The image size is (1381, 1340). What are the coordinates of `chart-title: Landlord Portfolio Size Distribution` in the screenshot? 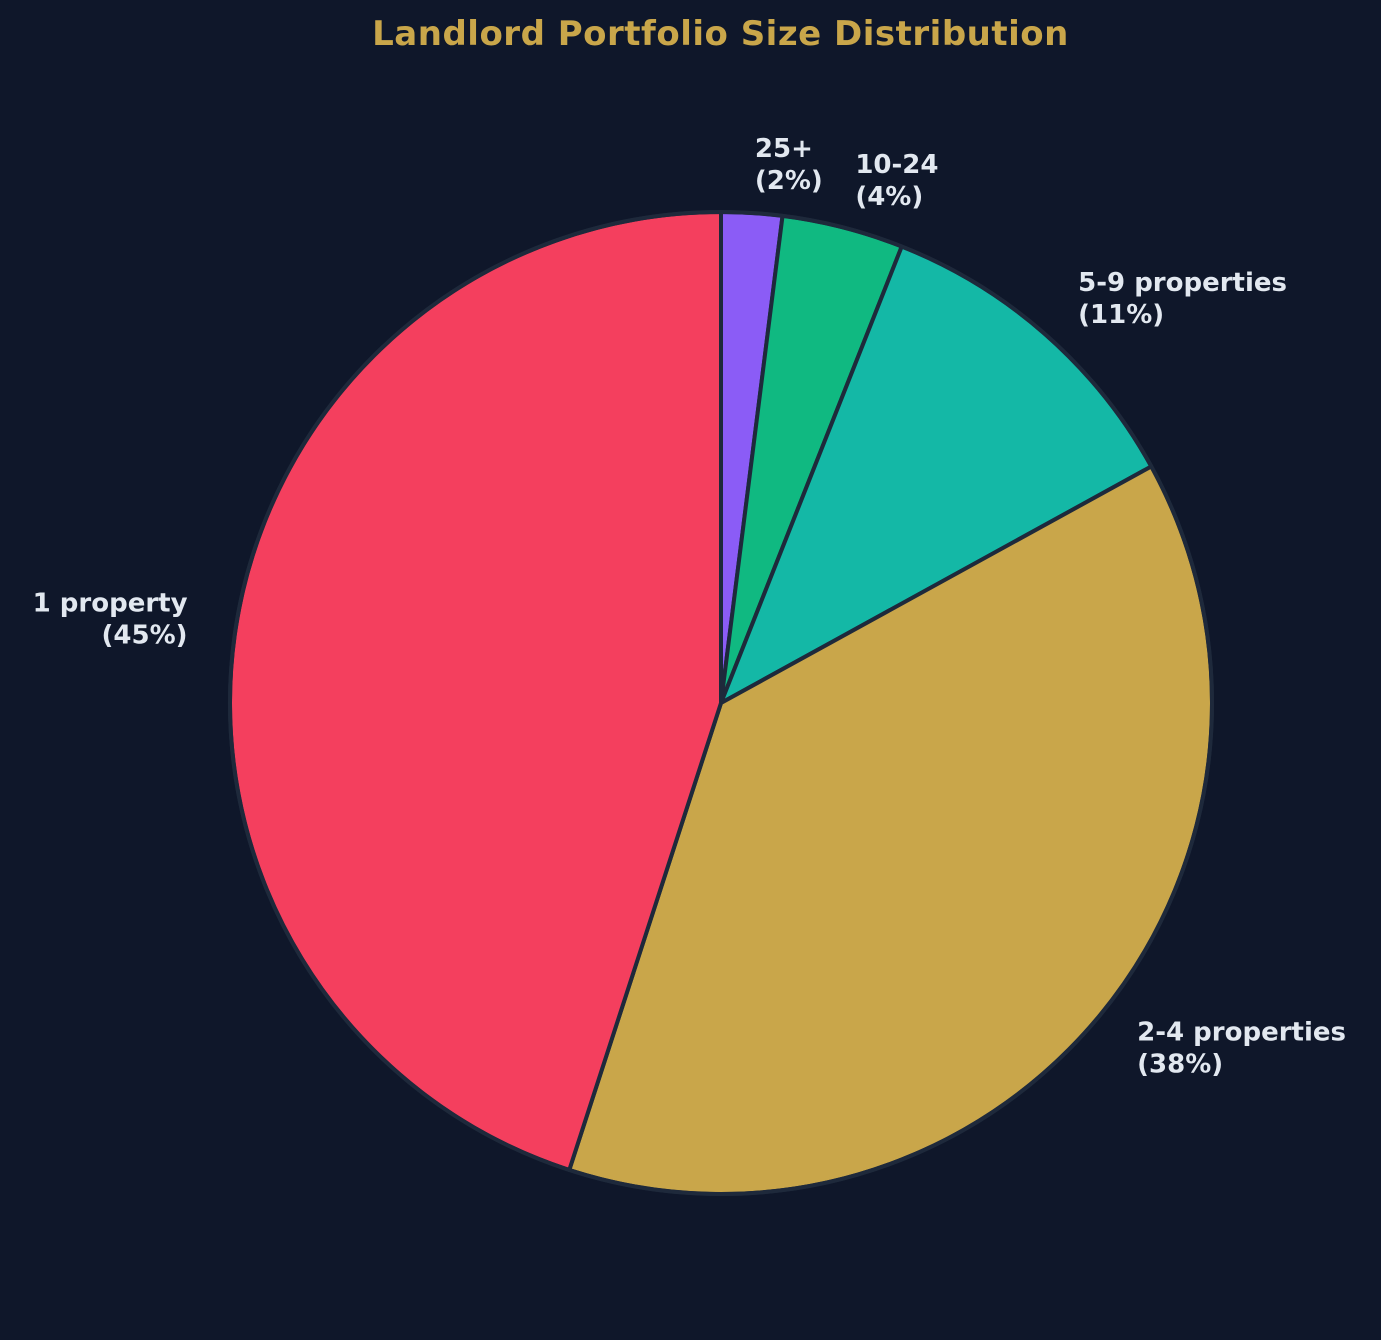 It's located at (720, 34).